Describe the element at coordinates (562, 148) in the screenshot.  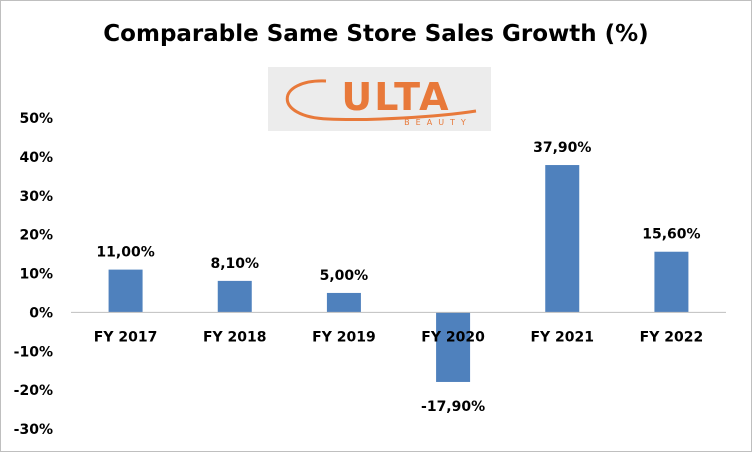
I see `data-label: 37,90%` at that location.